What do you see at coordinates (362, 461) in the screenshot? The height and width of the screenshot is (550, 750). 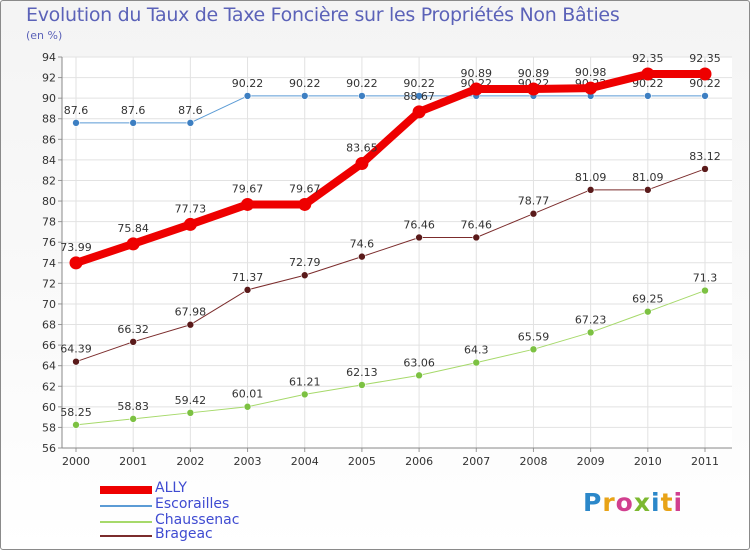 I see `x-tick-label: 2005` at bounding box center [362, 461].